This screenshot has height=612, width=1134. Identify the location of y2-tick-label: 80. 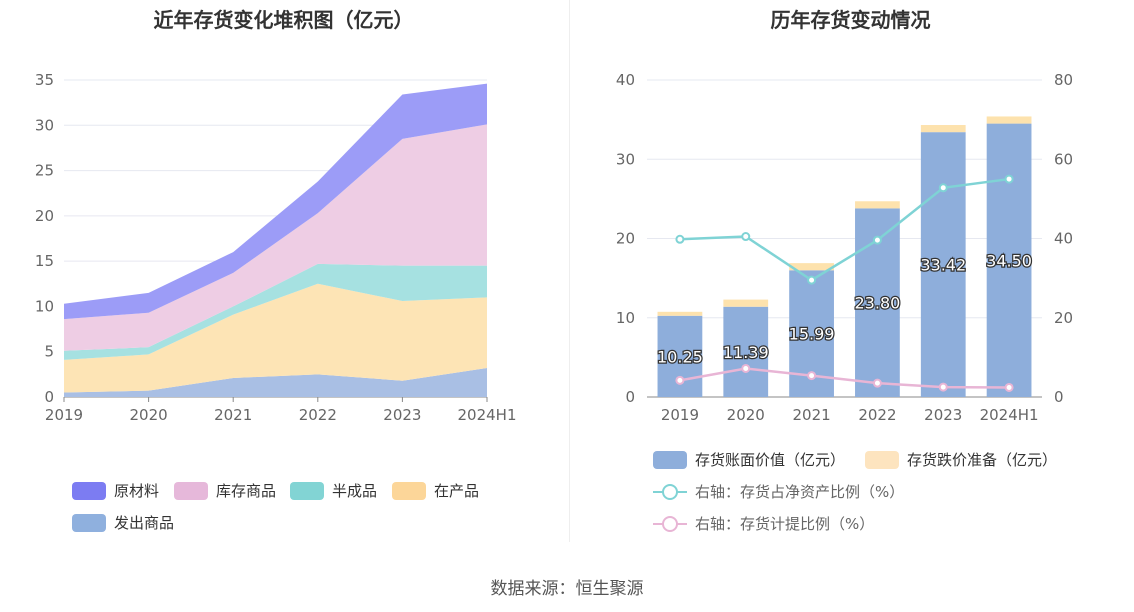
(1063, 80).